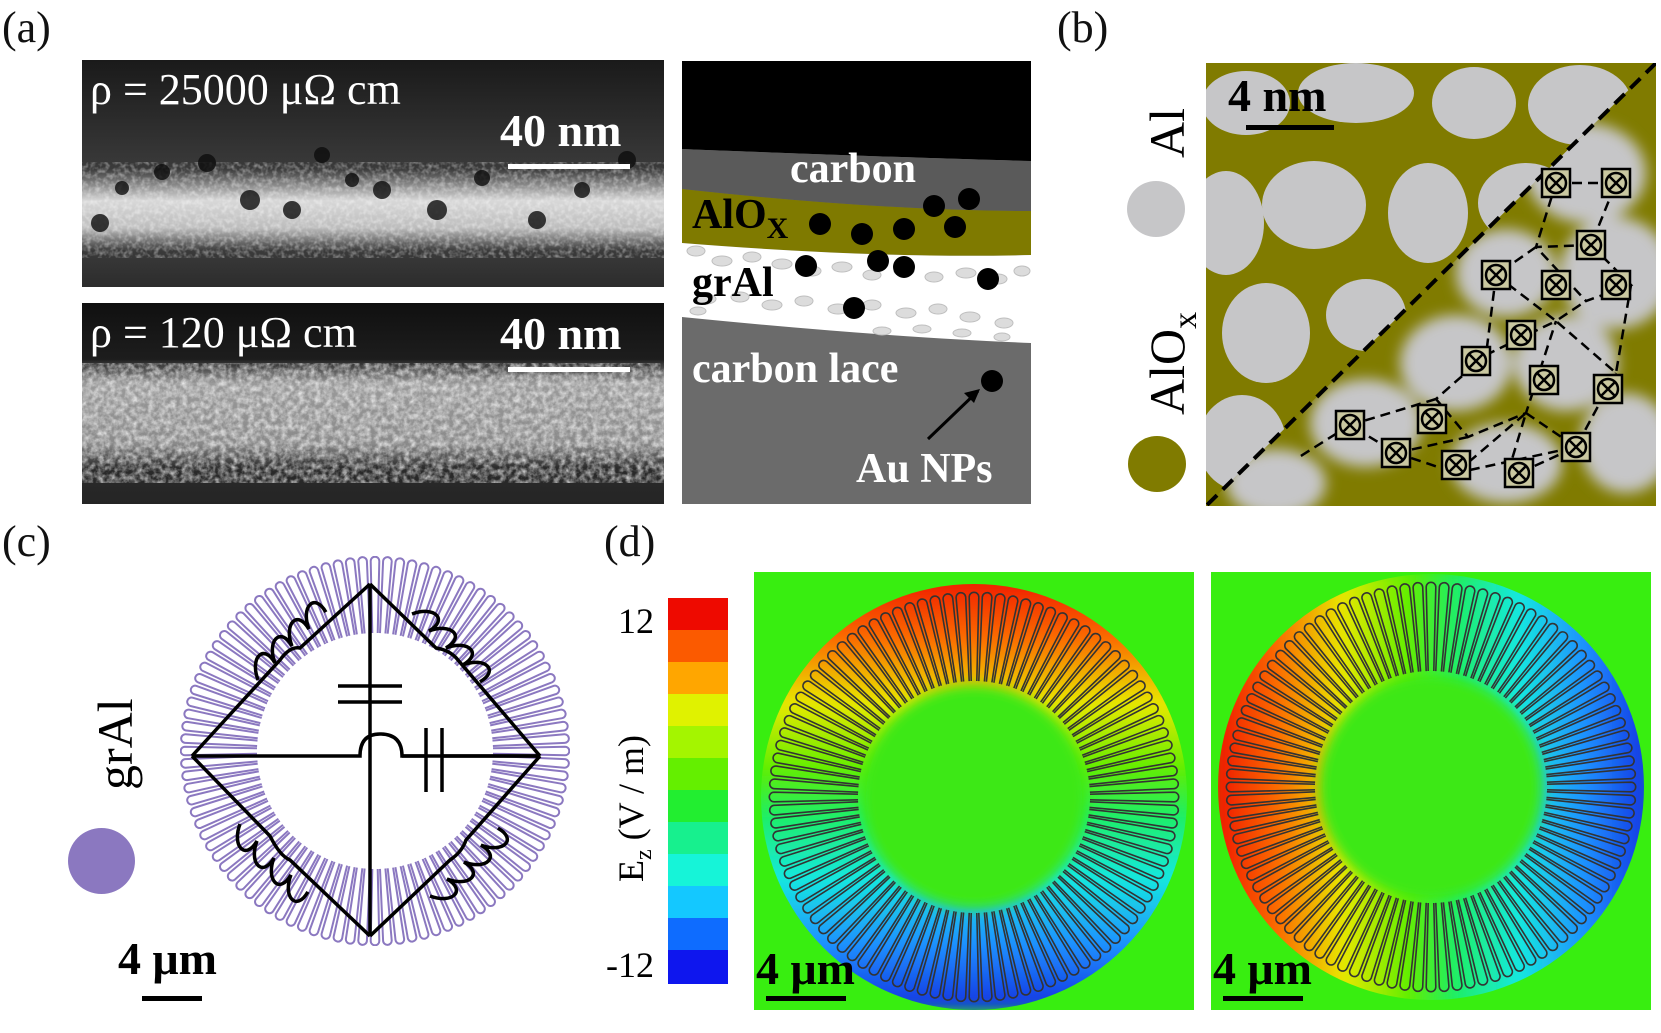 This screenshot has width=1661, height=1033. I want to click on scalebar-c, so click(172, 998).